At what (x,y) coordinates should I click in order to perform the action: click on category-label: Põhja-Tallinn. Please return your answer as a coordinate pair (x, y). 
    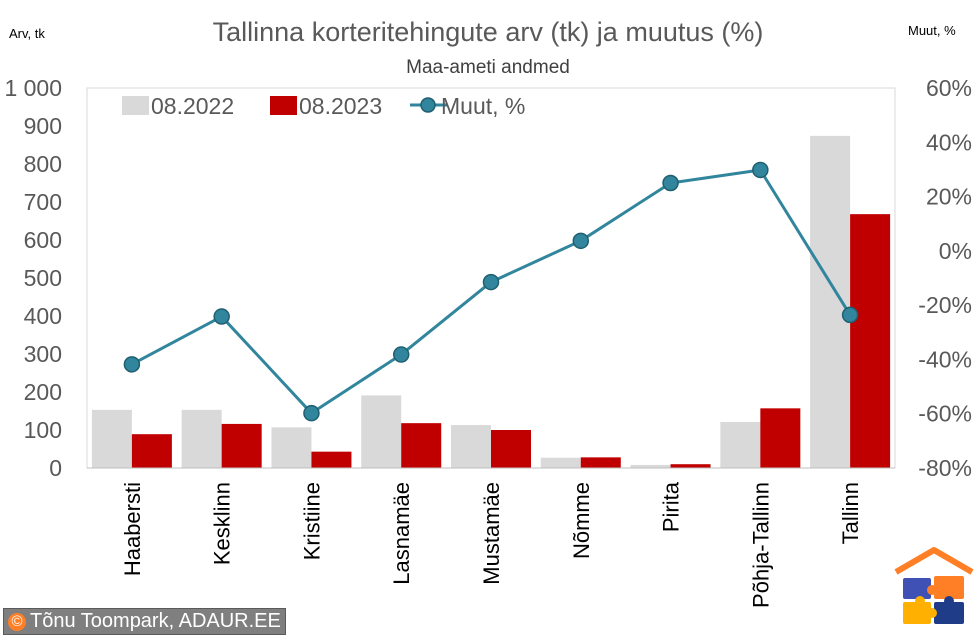
    Looking at the image, I should click on (760, 545).